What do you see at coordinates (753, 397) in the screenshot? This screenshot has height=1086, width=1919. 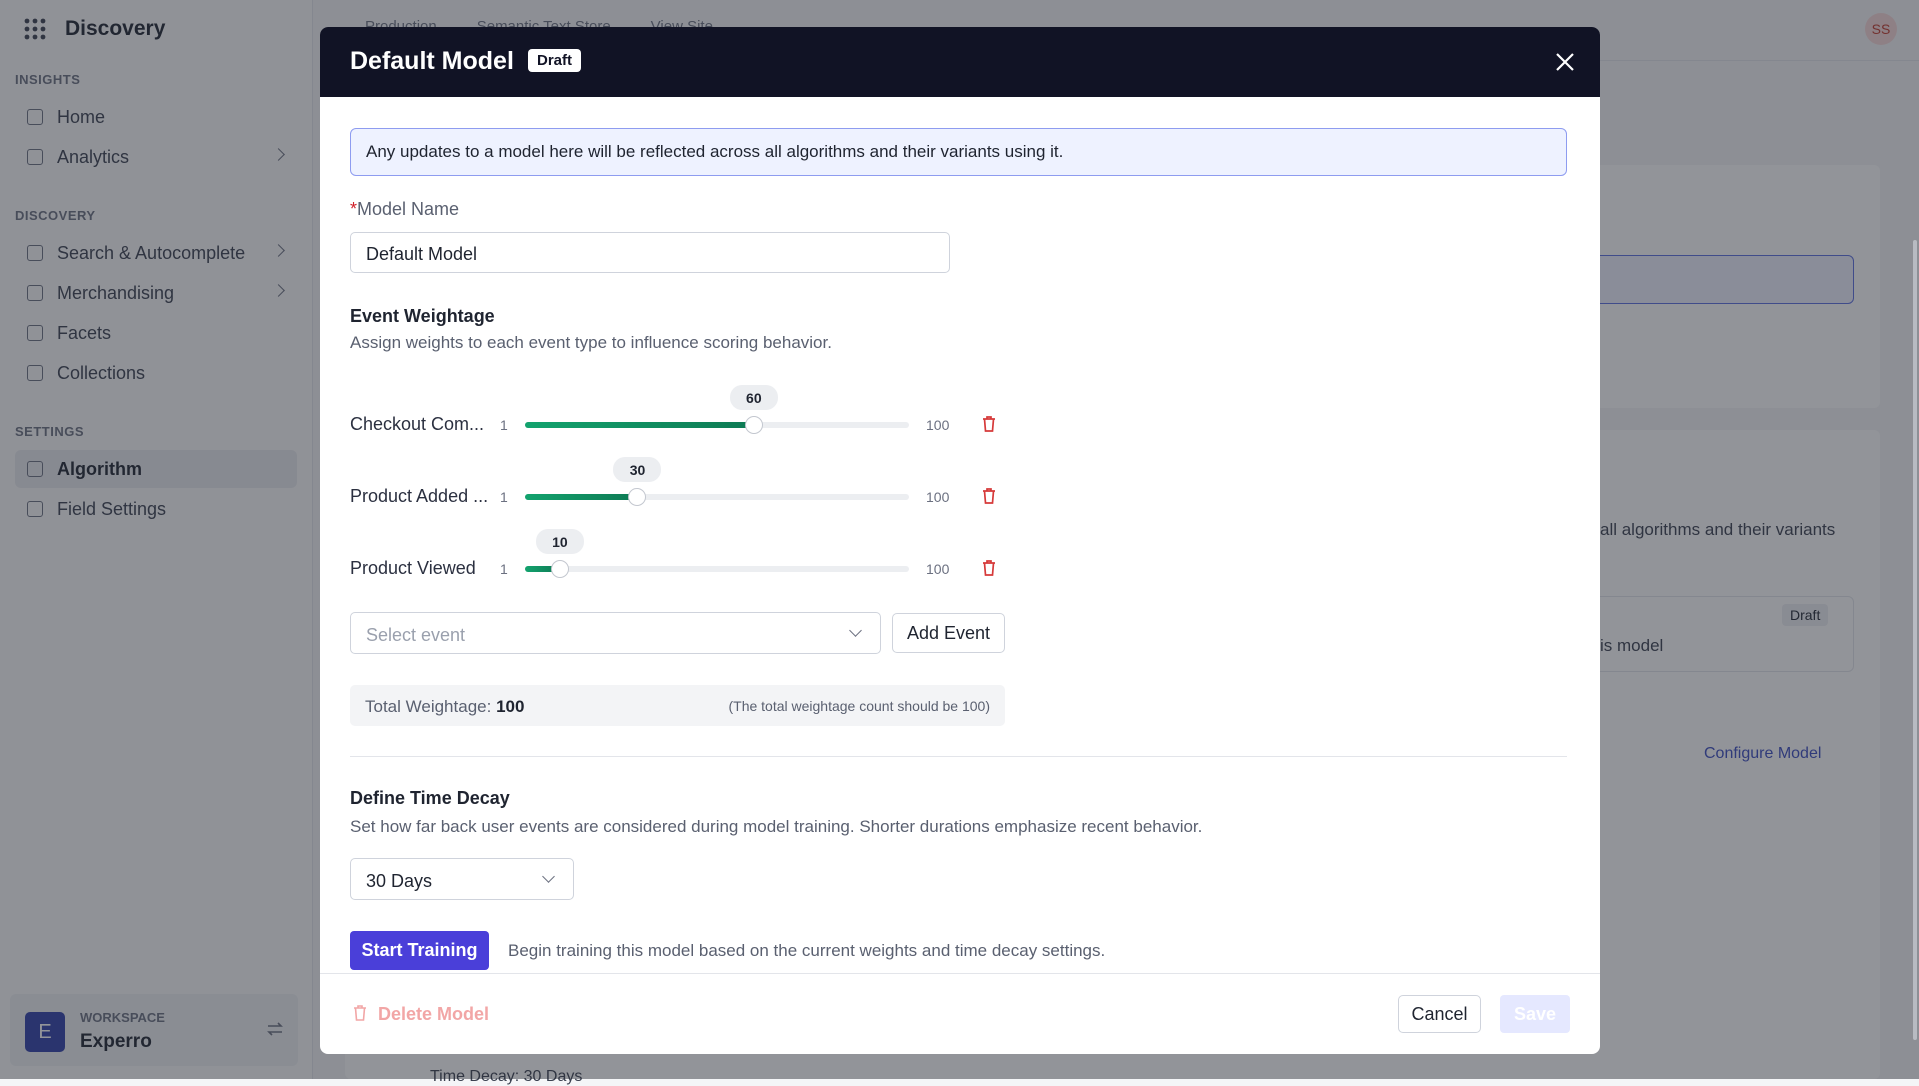 I see `value-bubble: 60` at bounding box center [753, 397].